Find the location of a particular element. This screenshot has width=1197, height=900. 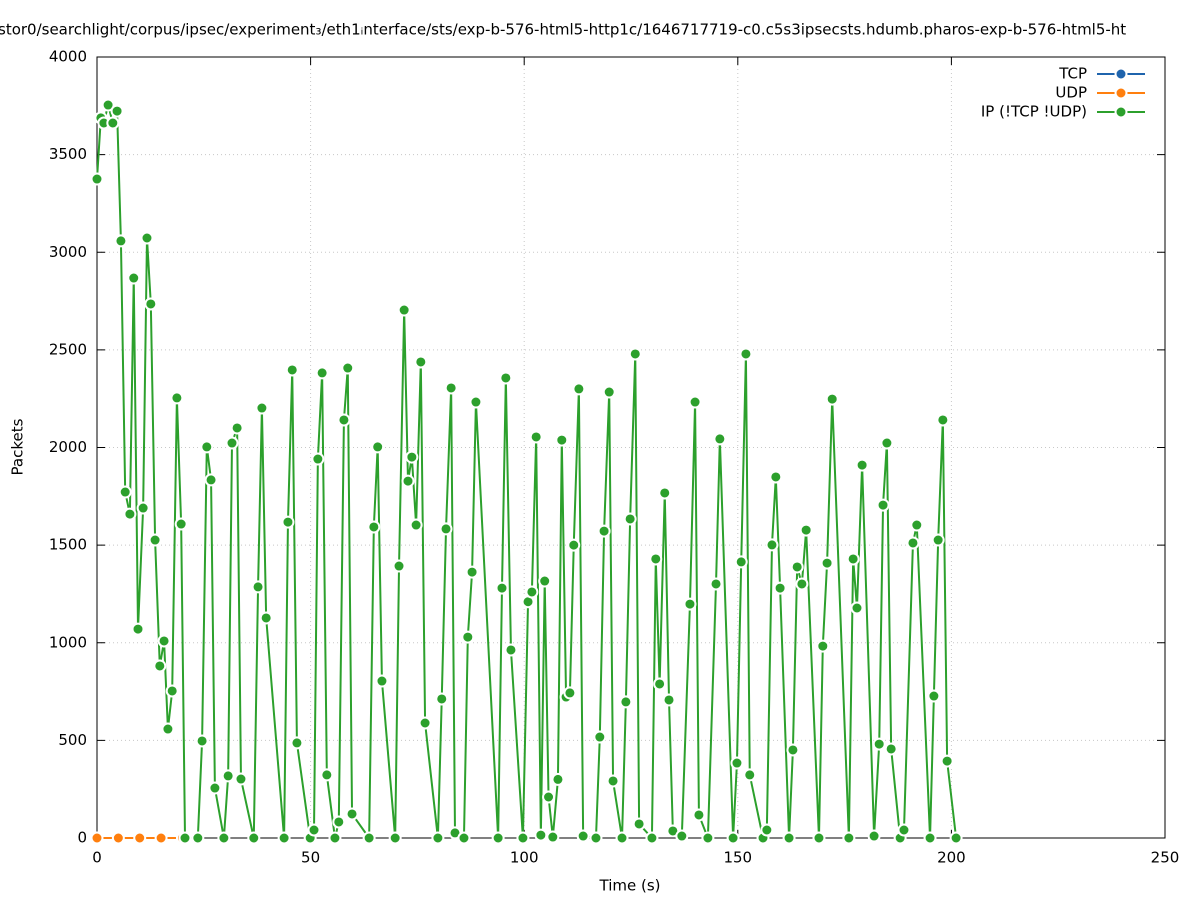

y-axis-label: Packets is located at coordinates (18, 446).